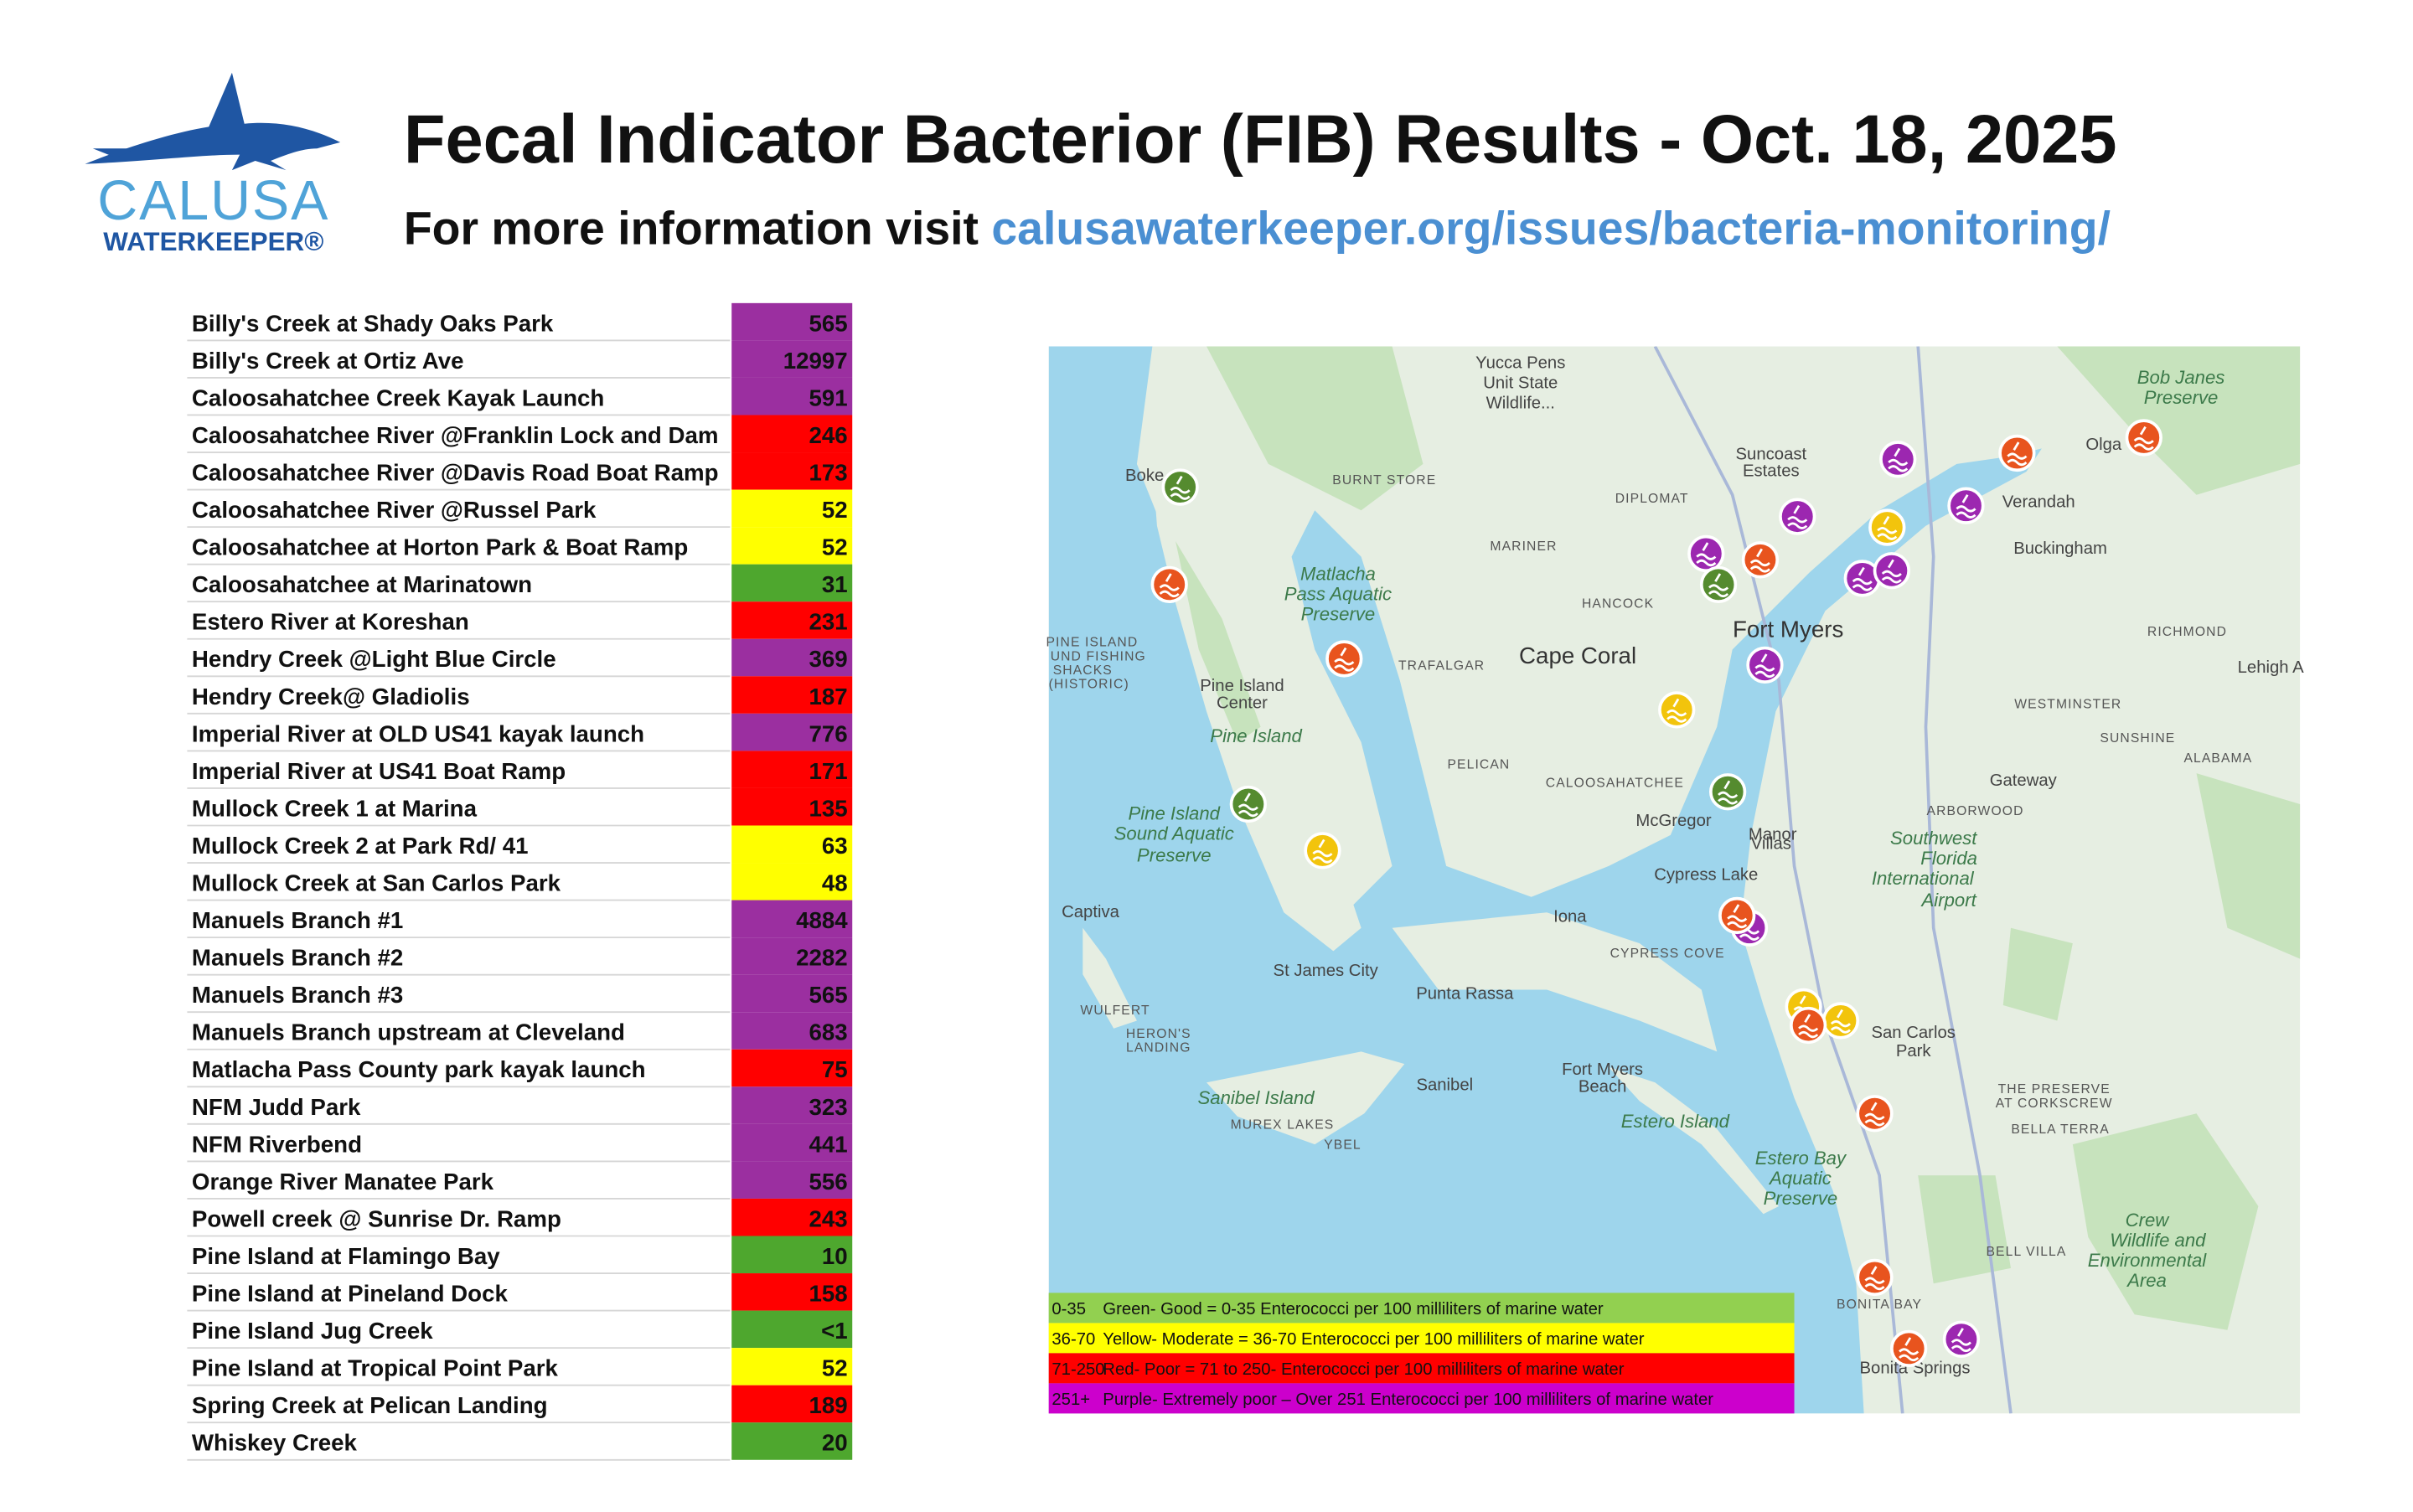 Image resolution: width=2413 pixels, height=1512 pixels. What do you see at coordinates (2060, 1129) in the screenshot?
I see `map-label: BELLA TERRA` at bounding box center [2060, 1129].